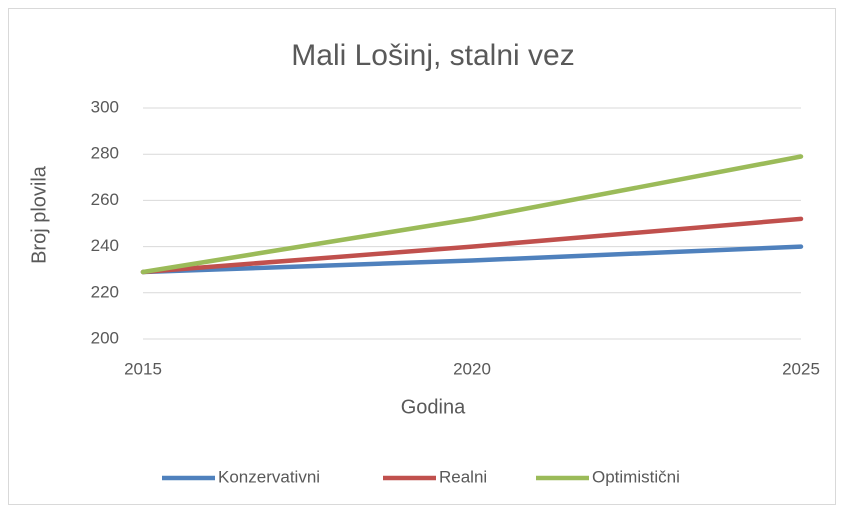 This screenshot has height=510, width=844. What do you see at coordinates (269, 476) in the screenshot?
I see `legend-label: Konzervativni` at bounding box center [269, 476].